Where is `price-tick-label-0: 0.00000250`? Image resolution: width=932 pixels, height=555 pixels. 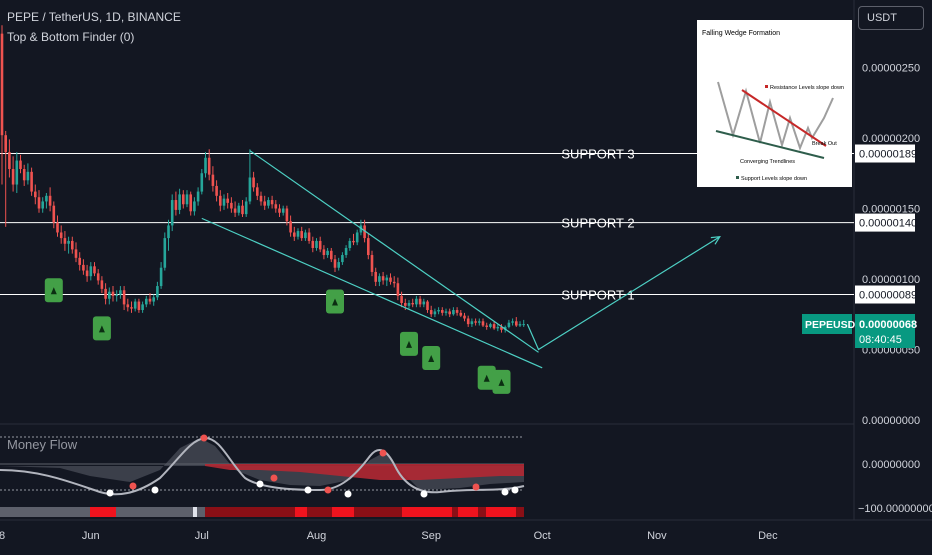 price-tick-label-0: 0.00000250 is located at coordinates (891, 69).